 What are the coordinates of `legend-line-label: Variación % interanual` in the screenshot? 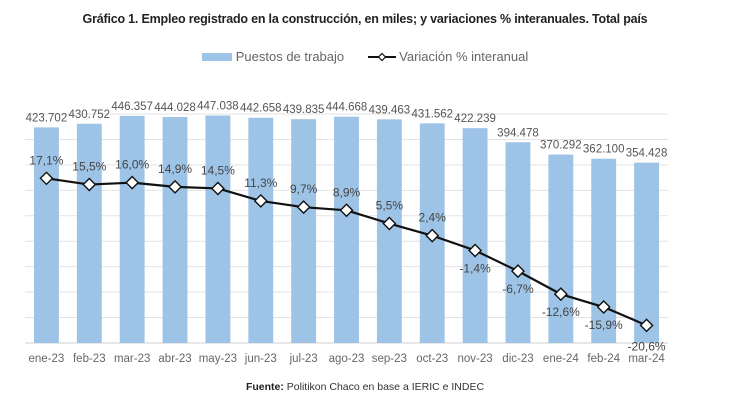 It's located at (464, 56).